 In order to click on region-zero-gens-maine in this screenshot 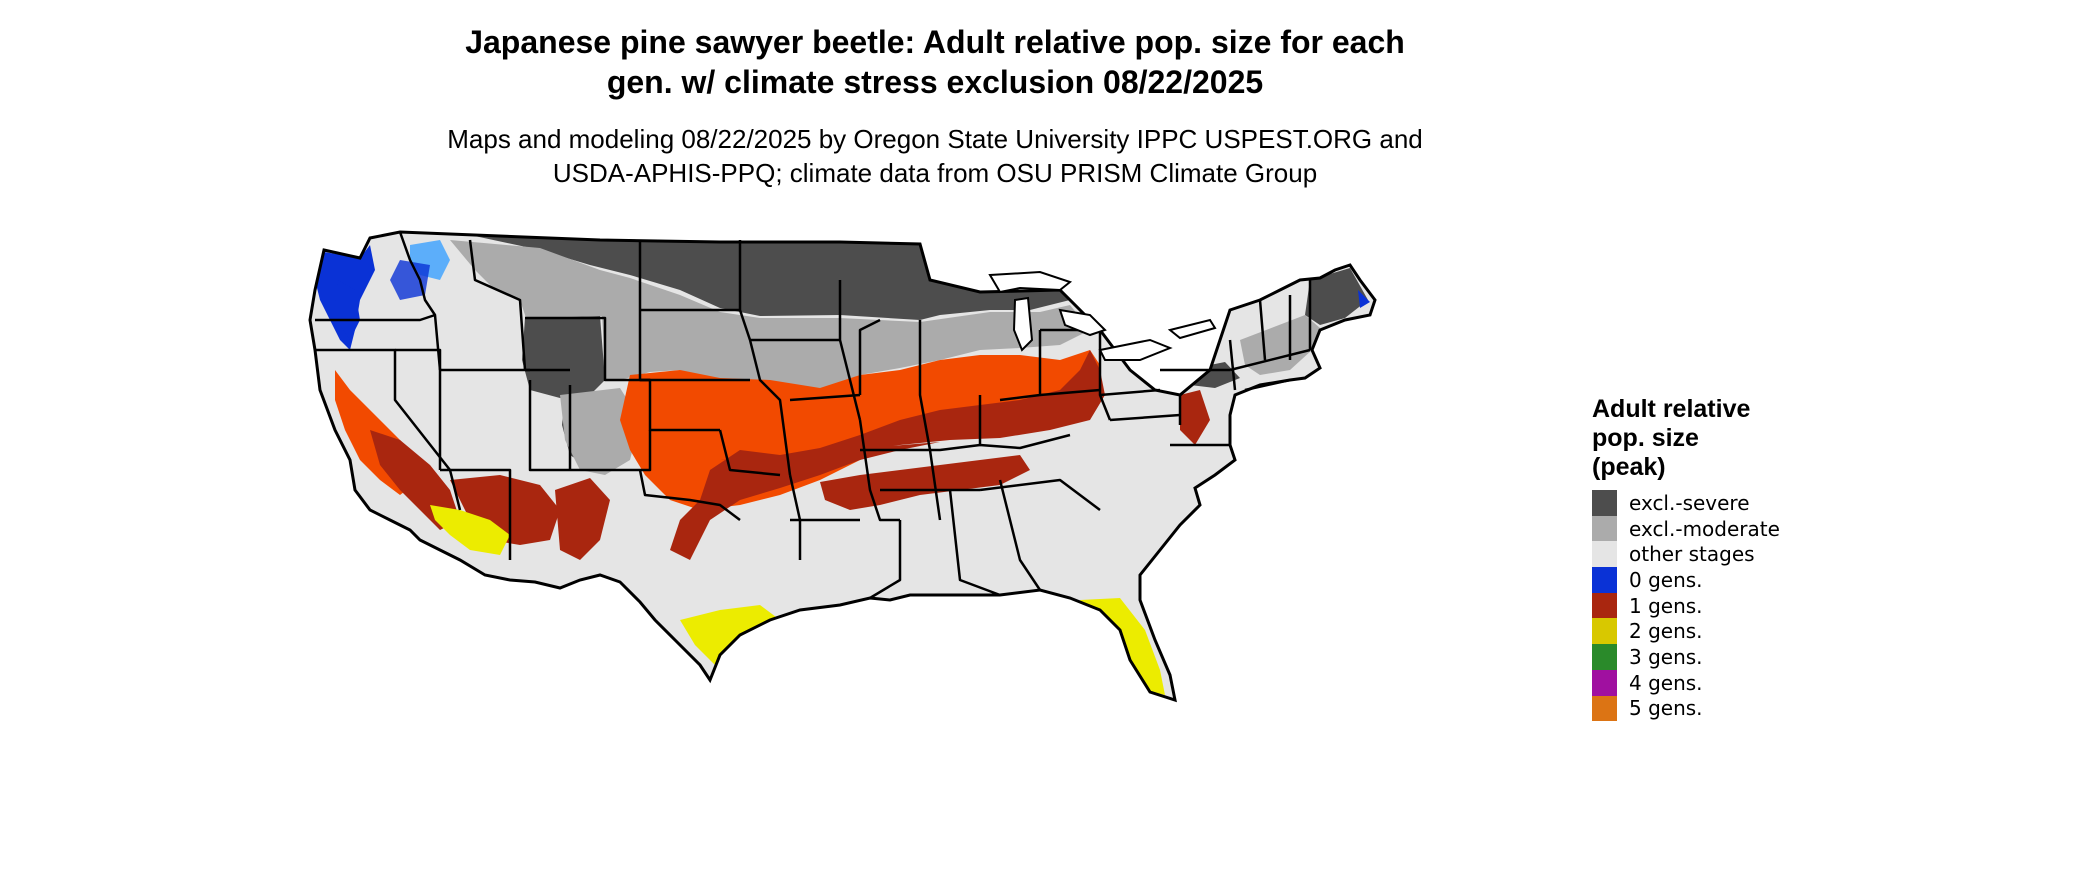, I will do `click(1364, 299)`.